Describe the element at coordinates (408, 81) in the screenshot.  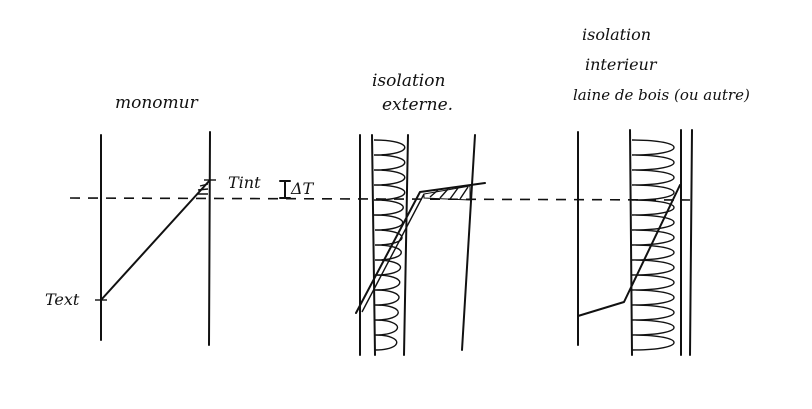
I see `label-ext-line1: isolation` at that location.